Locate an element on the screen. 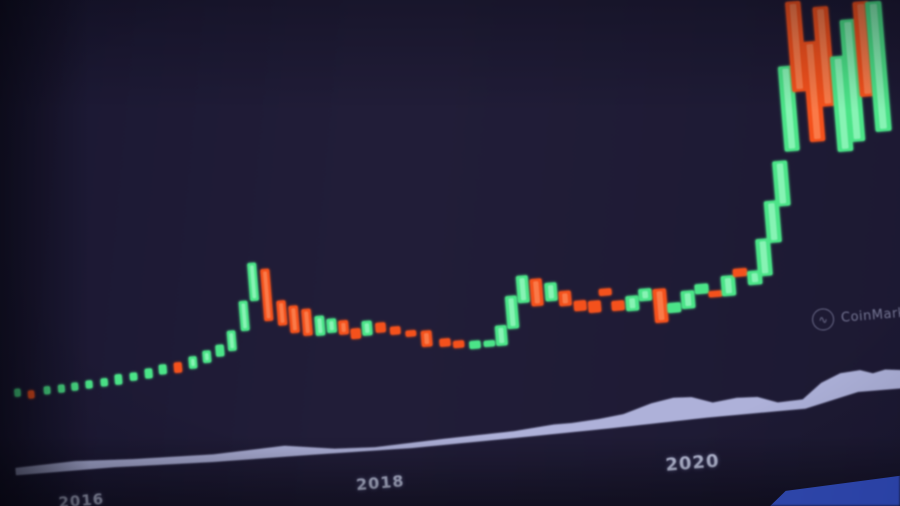 Image resolution: width=900 pixels, height=506 pixels. coin-logo-icon: ∿ is located at coordinates (823, 319).